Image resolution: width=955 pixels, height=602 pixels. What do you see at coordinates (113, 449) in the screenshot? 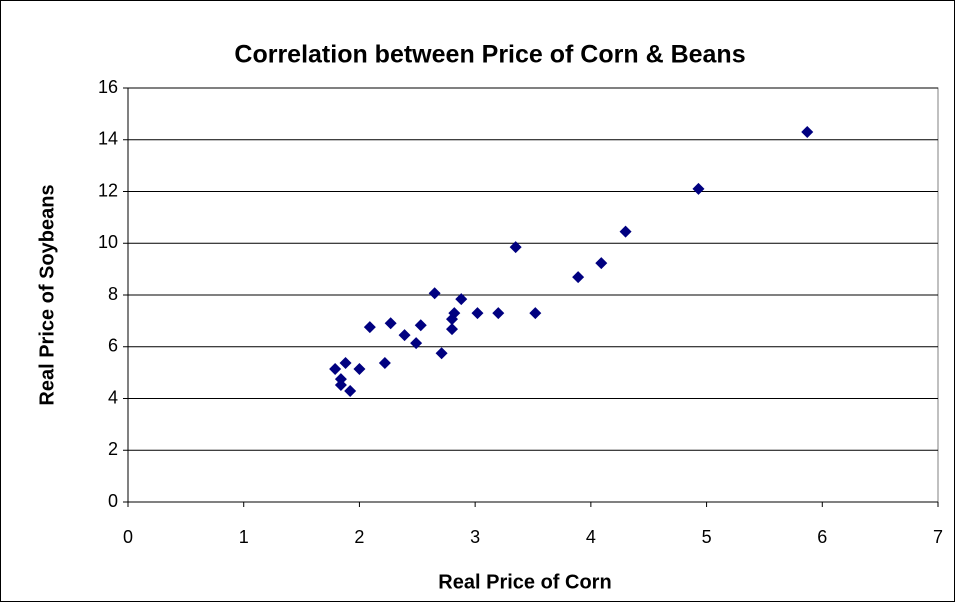
I see `y-tick-label: 2` at bounding box center [113, 449].